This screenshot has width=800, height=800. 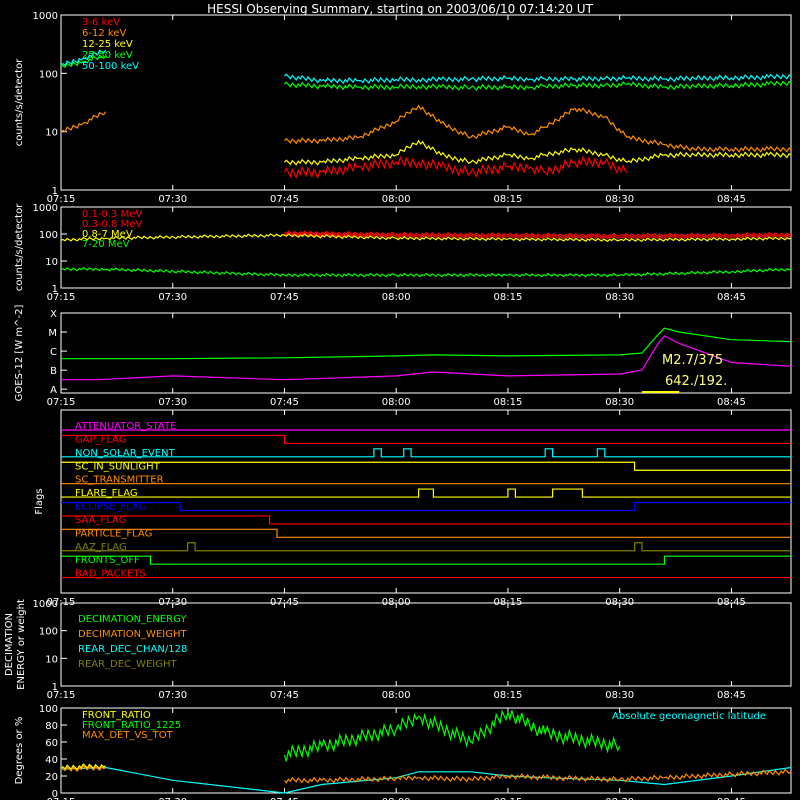 What do you see at coordinates (426, 343) in the screenshot?
I see `series-line-goes-low` at bounding box center [426, 343].